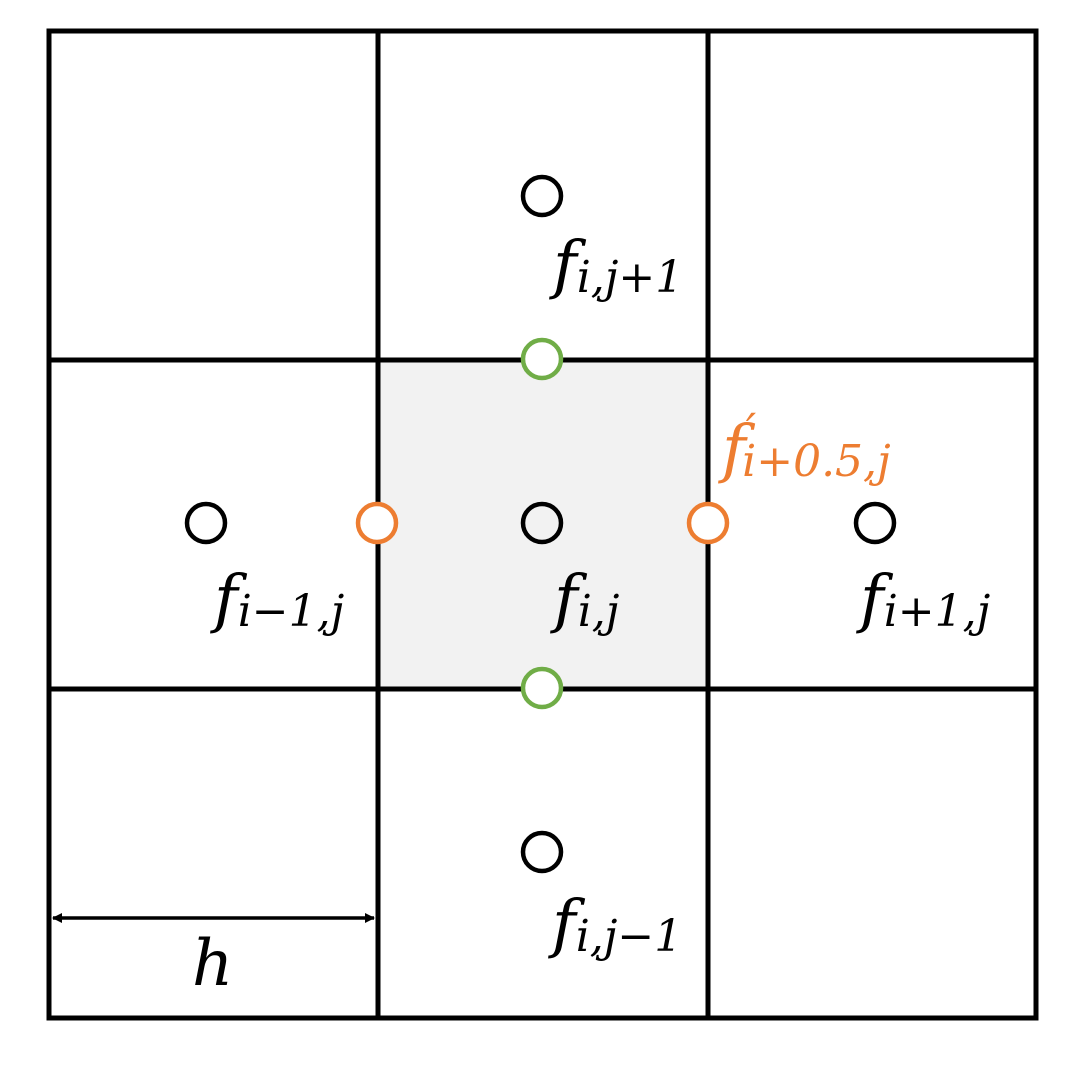 The width and height of the screenshot is (1077, 1065). Describe the element at coordinates (616, 265) in the screenshot. I see `label-top: fi,j+1` at that location.